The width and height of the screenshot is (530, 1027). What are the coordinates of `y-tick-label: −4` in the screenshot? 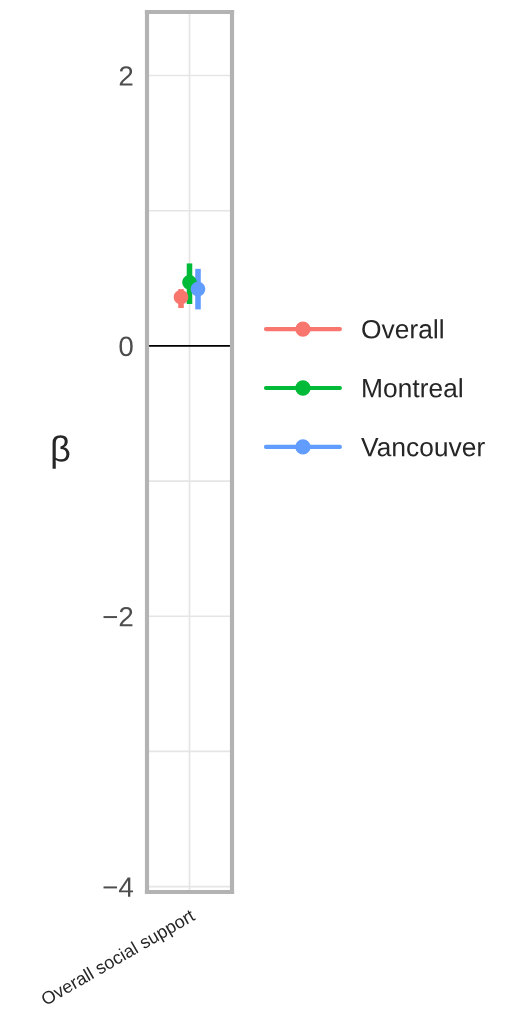 It's located at (118, 887).